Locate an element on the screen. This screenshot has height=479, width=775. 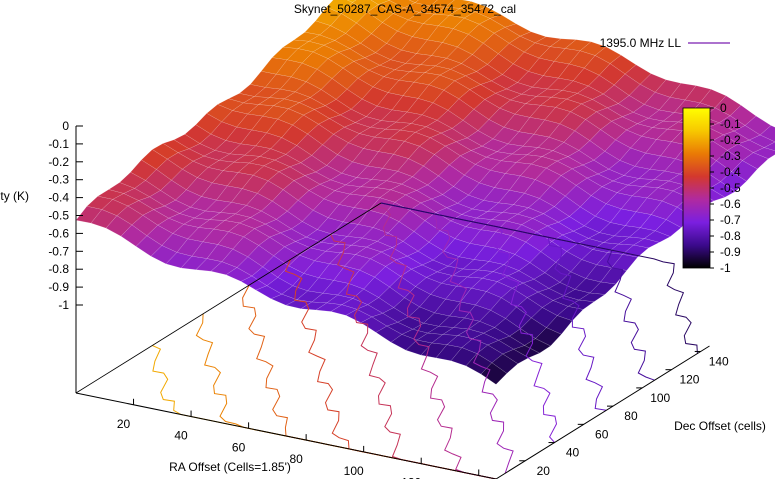
y-tick-label: 100 is located at coordinates (660, 398).